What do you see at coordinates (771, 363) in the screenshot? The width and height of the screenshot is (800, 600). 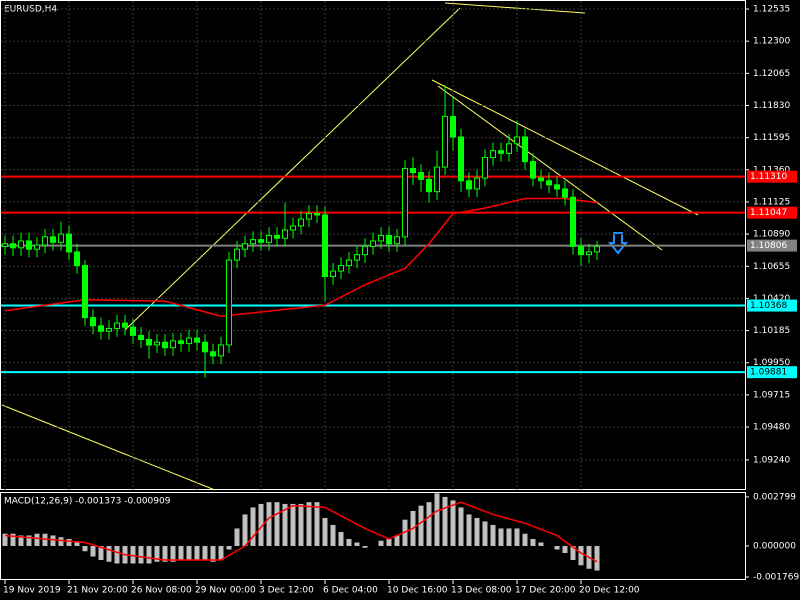 I see `y-tick-label: 1.09950` at bounding box center [771, 363].